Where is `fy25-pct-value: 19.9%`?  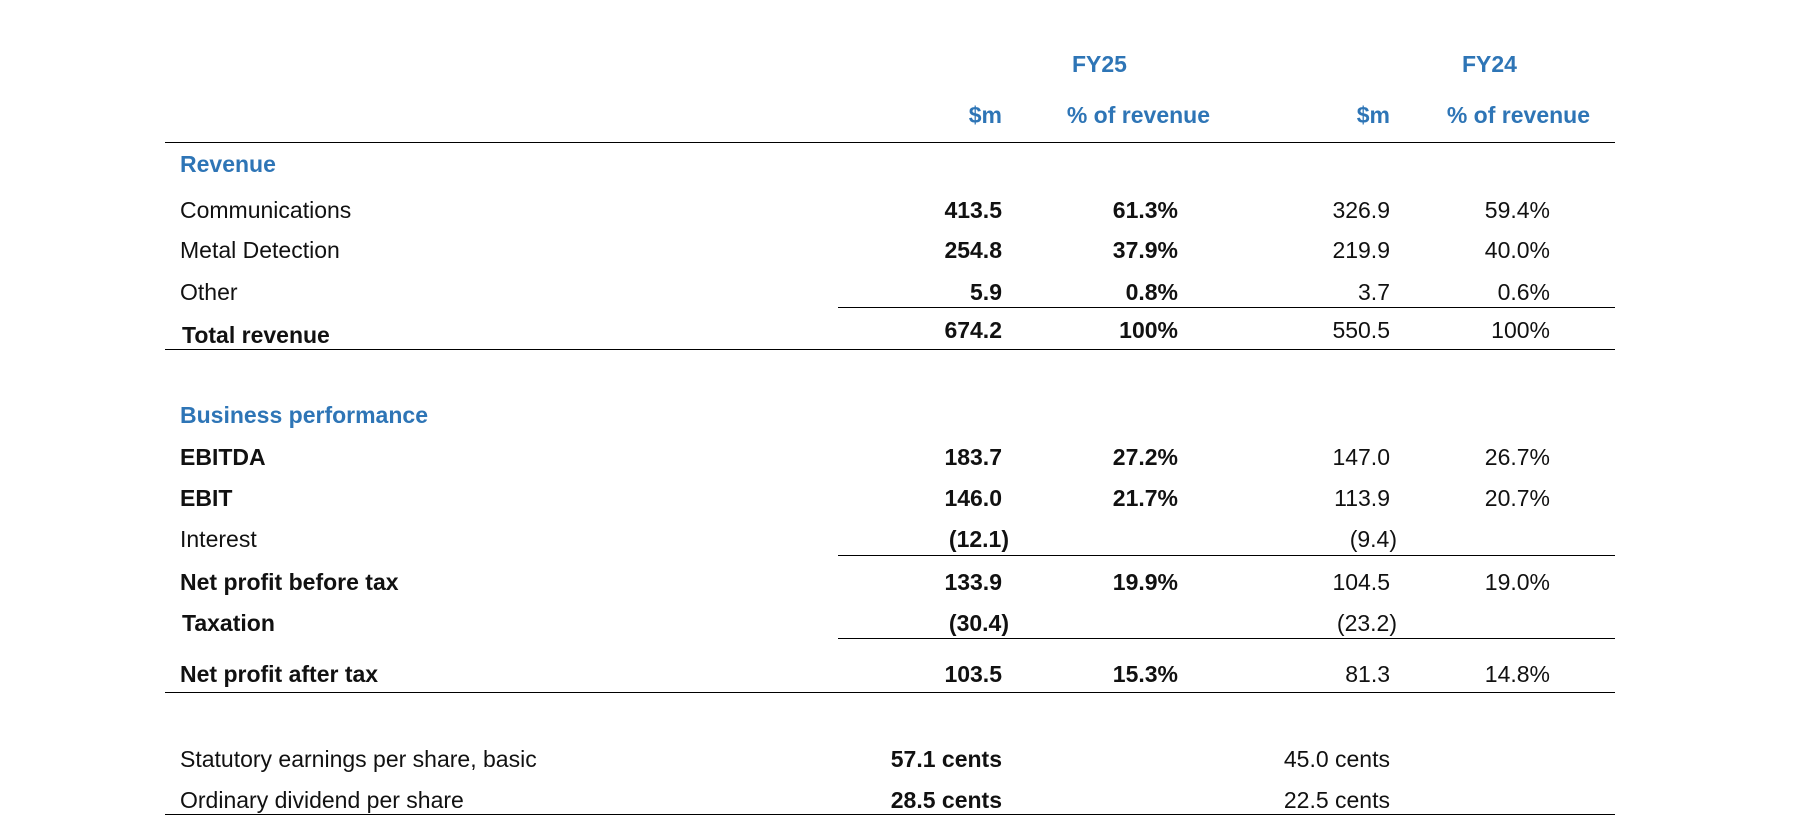
fy25-pct-value: 19.9% is located at coordinates (1145, 582).